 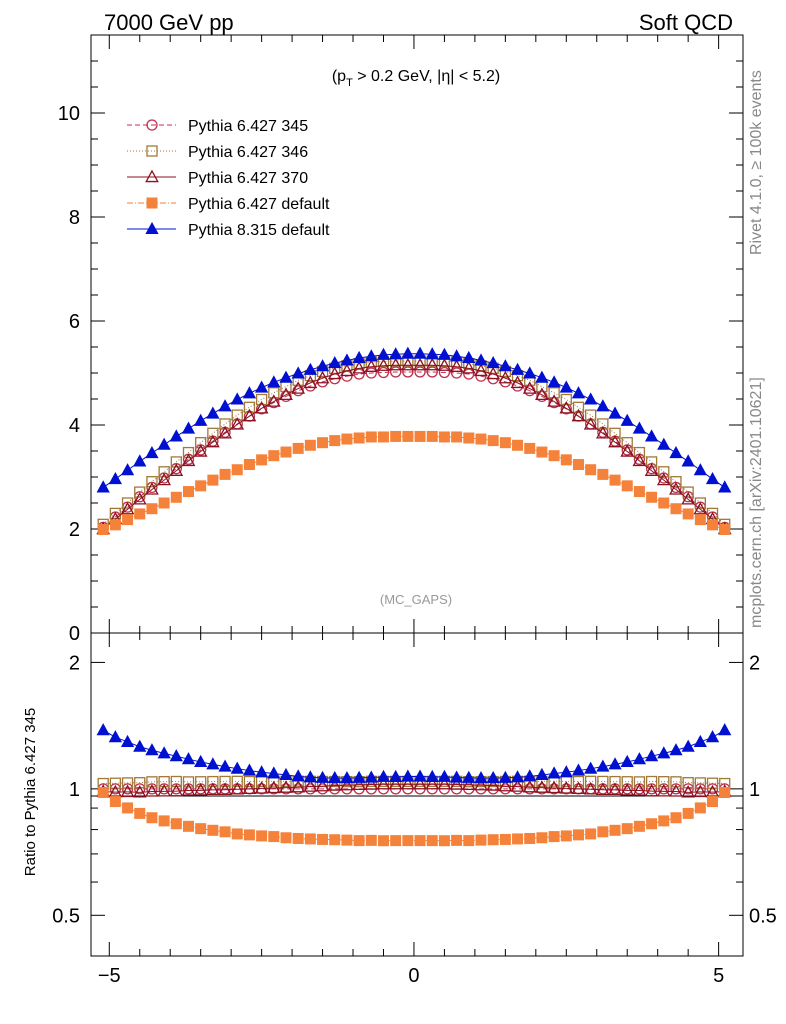 What do you see at coordinates (686, 22) in the screenshot?
I see `header-right: Soft QCD` at bounding box center [686, 22].